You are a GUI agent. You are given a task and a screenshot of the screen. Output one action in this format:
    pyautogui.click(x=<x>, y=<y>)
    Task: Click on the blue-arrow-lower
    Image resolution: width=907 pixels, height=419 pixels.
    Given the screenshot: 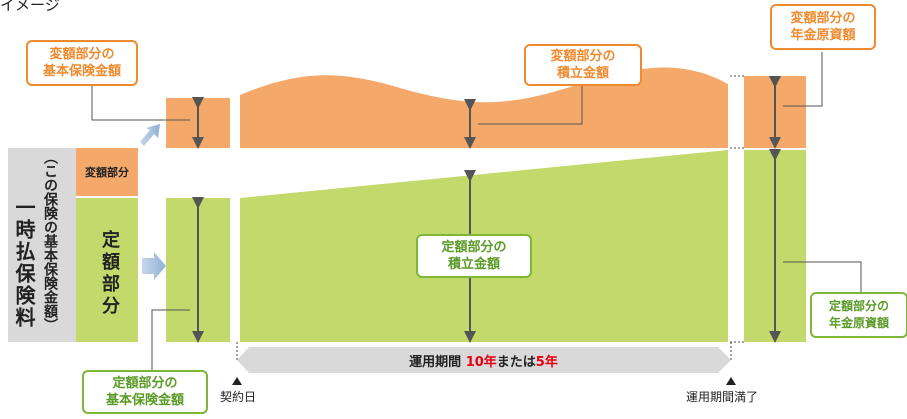 What is the action you would take?
    pyautogui.click(x=154, y=266)
    